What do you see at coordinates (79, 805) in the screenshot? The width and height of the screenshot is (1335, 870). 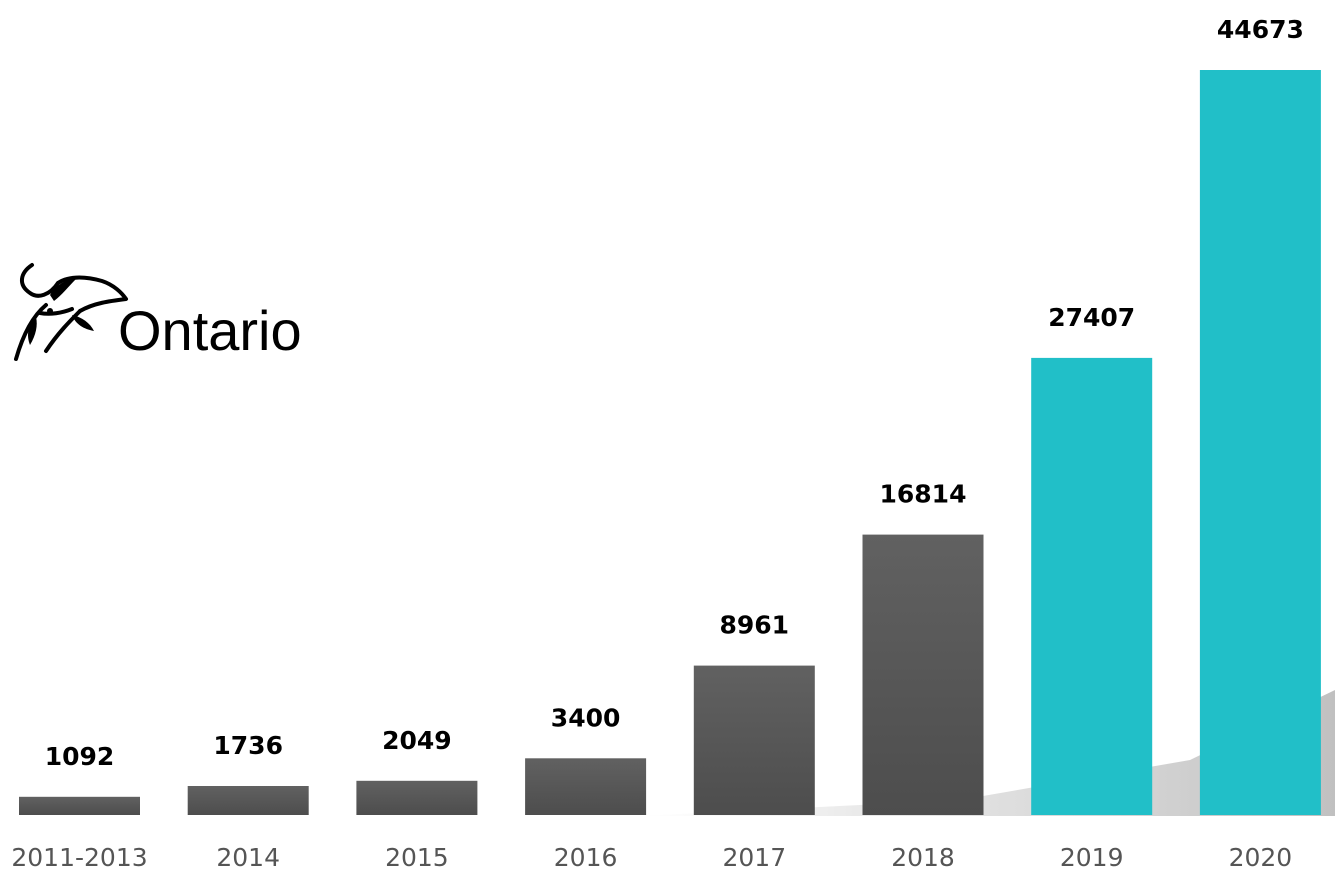 I see `bar-2011-2013` at bounding box center [79, 805].